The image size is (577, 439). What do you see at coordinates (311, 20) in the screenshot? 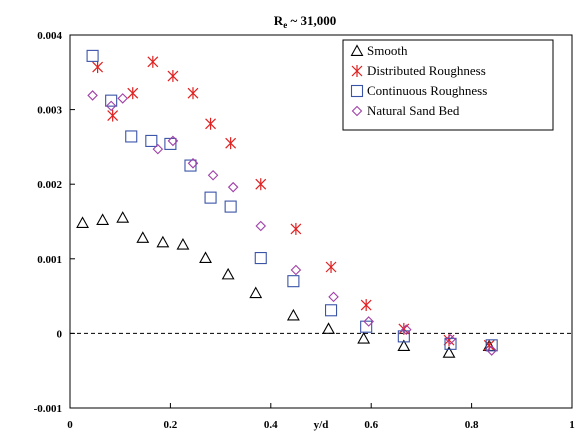
I see `chart-title-rest: ~ 31,000` at bounding box center [311, 20].